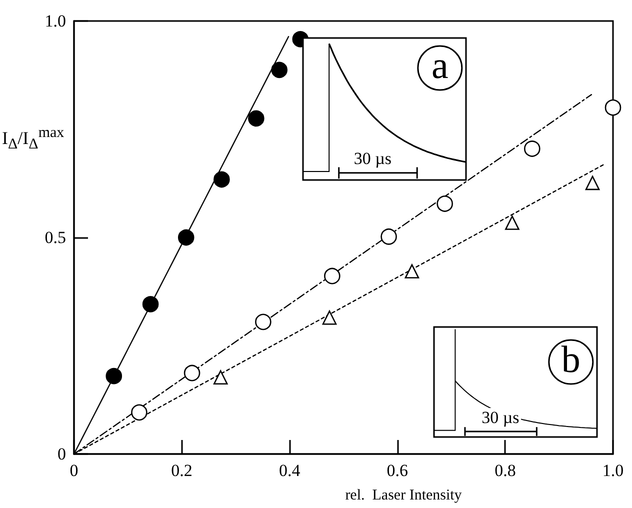  I want to click on x-tick-label: 1.0, so click(613, 470).